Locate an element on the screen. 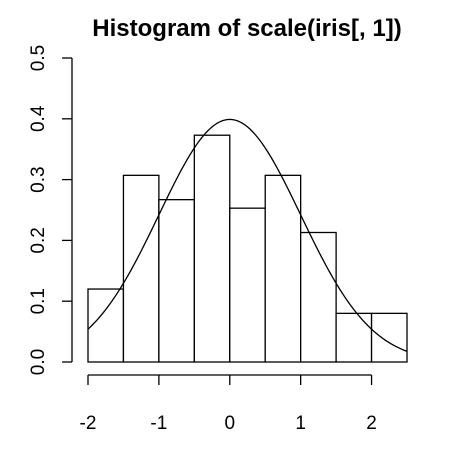  y-tick-label: 0.4 is located at coordinates (38, 118).